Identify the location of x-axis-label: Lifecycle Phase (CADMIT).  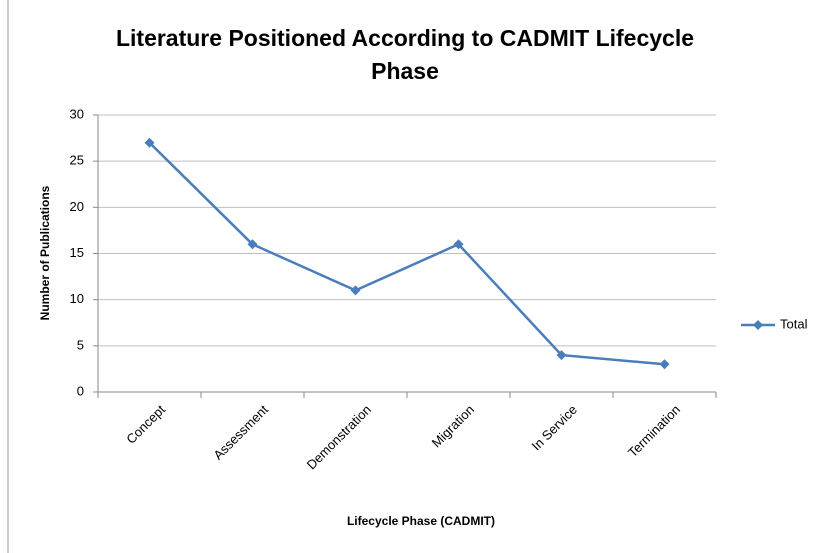
(421, 521).